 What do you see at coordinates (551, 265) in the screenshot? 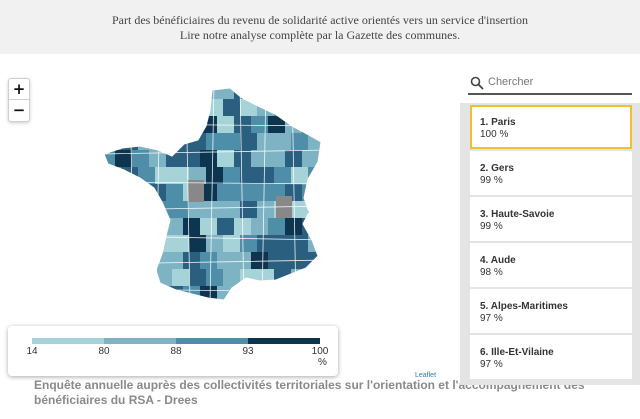
I see `ranking-item-aude: 4. Aude 98 %` at bounding box center [551, 265].